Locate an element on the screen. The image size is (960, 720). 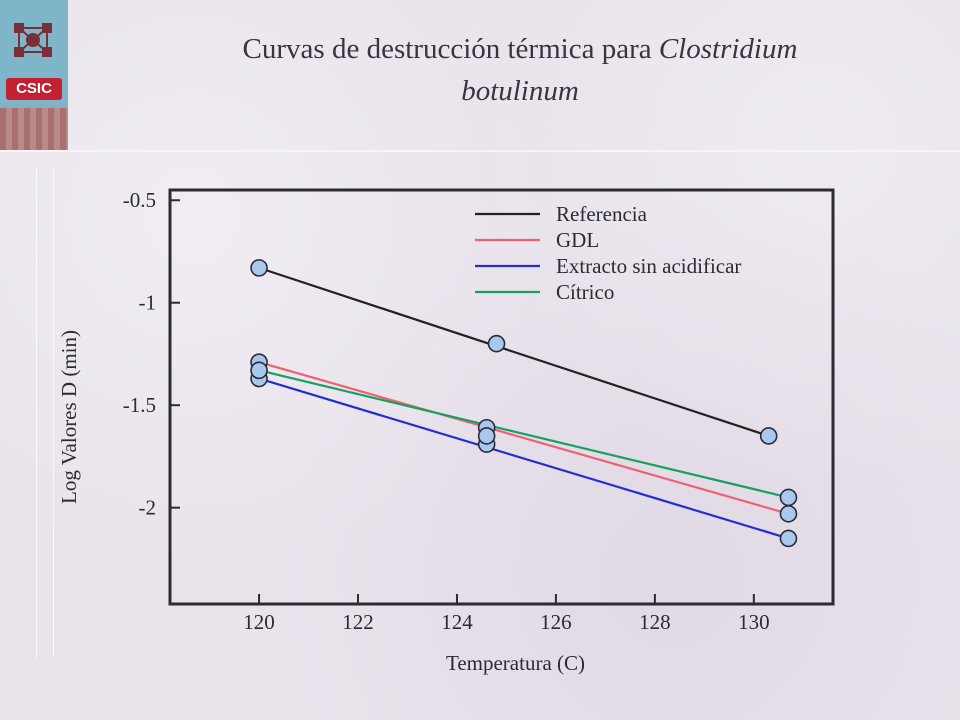
x-tick-label: 126 is located at coordinates (556, 622).